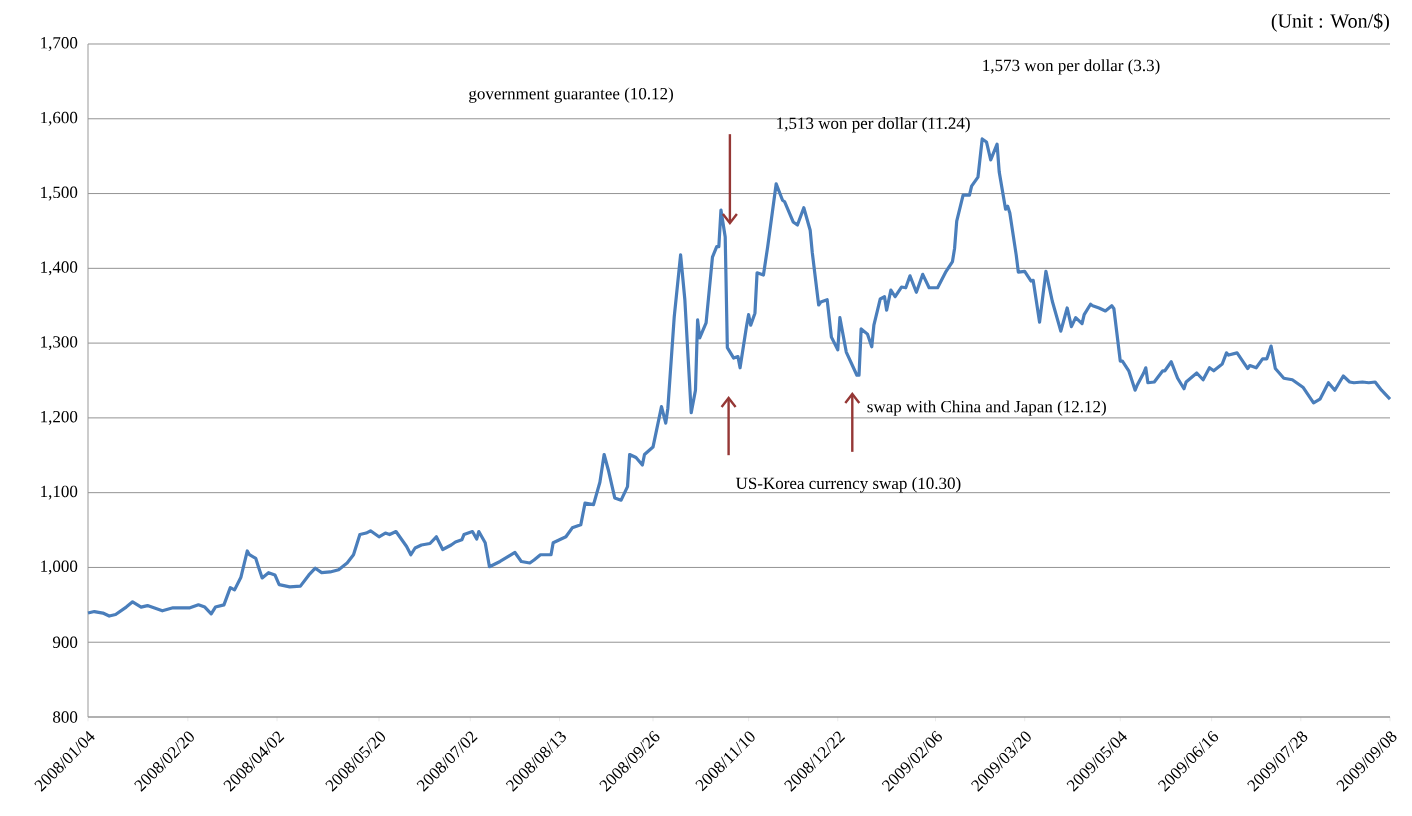 The width and height of the screenshot is (1412, 816). I want to click on y-tick-label: 1,200, so click(59, 417).